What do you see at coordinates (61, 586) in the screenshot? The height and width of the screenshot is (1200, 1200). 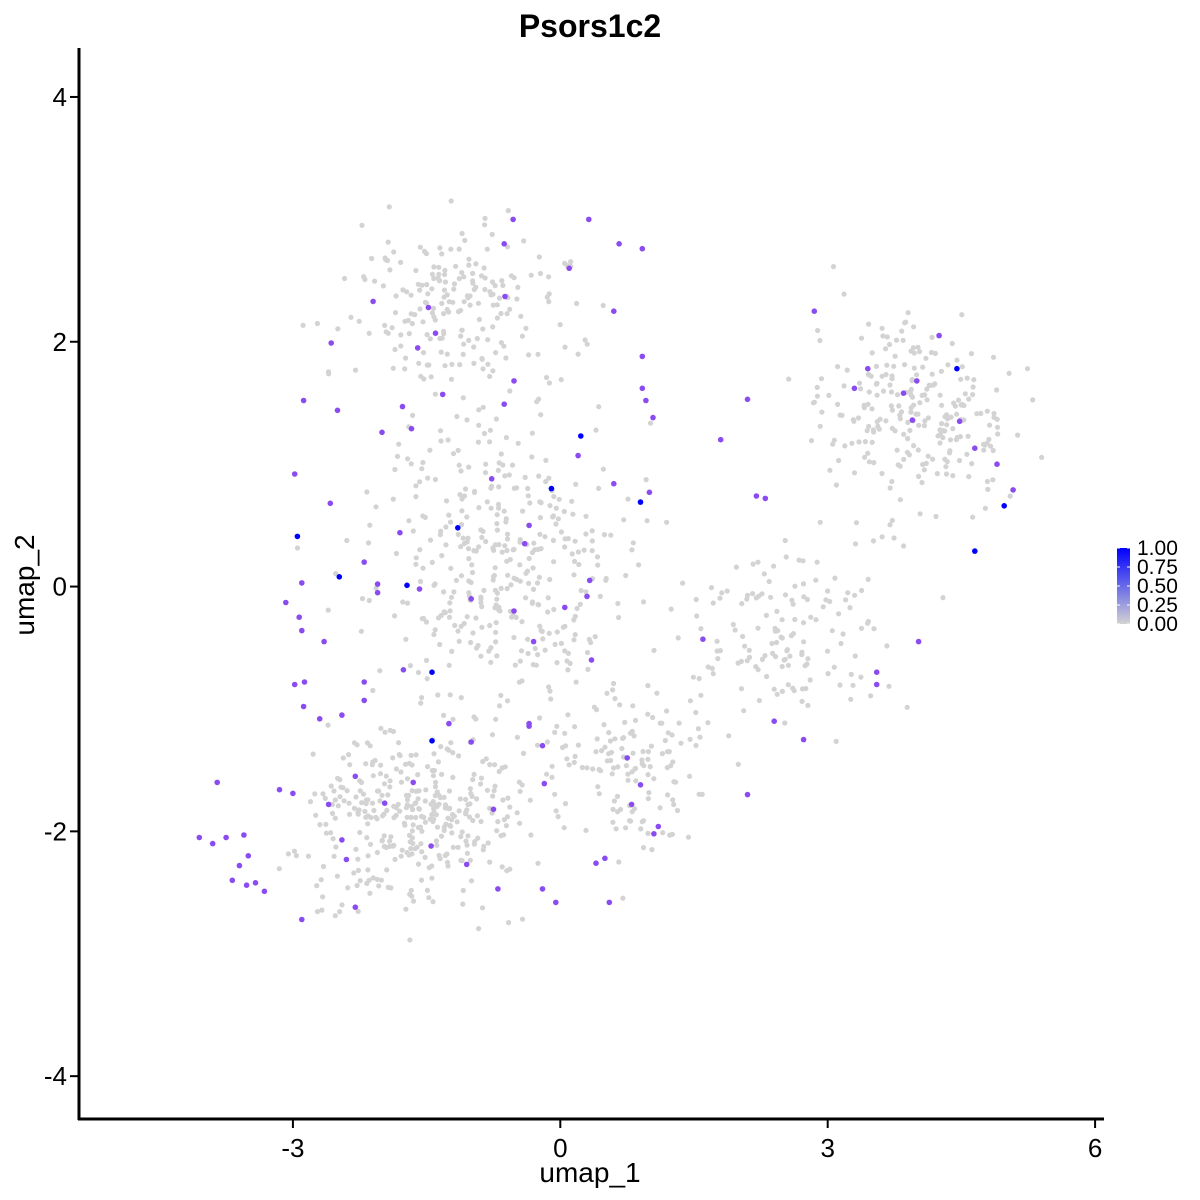 I see `y-axis-ticks: -4 -2 0 2 4` at bounding box center [61, 586].